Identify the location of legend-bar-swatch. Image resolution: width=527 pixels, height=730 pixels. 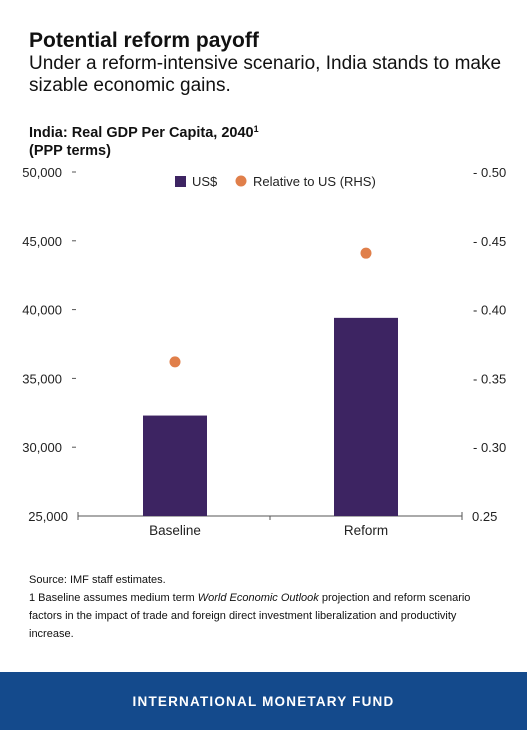
(180, 181).